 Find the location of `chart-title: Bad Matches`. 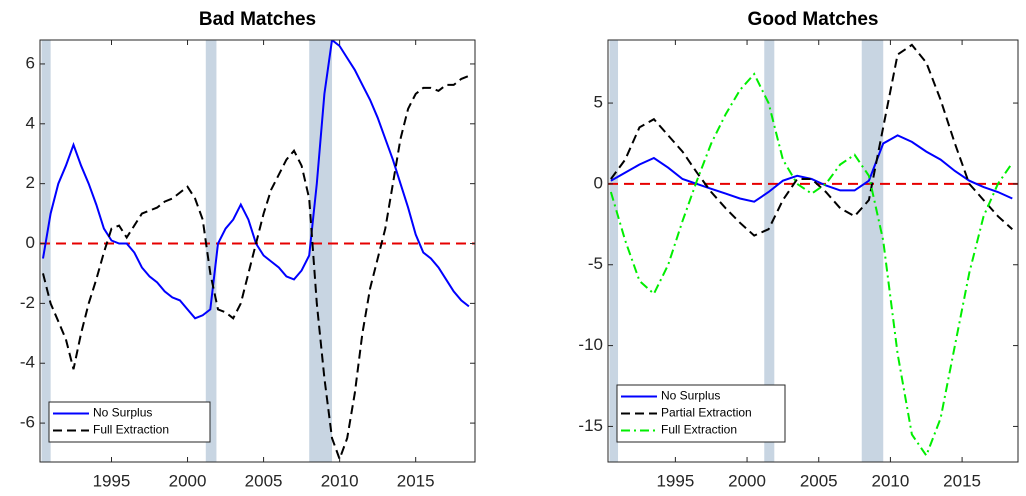

chart-title: Bad Matches is located at coordinates (257, 19).